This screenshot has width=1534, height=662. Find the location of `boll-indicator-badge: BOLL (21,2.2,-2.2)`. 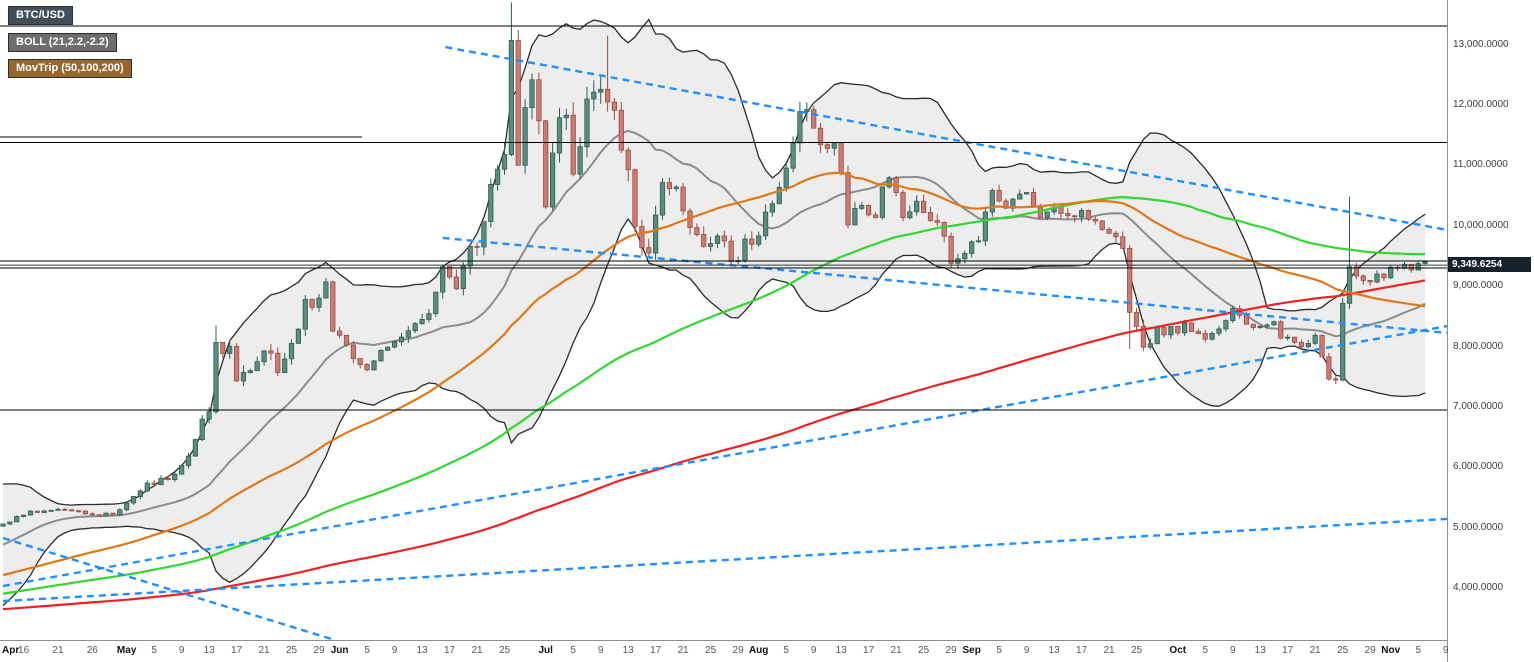

boll-indicator-badge: BOLL (21,2.2,-2.2) is located at coordinates (62, 42).